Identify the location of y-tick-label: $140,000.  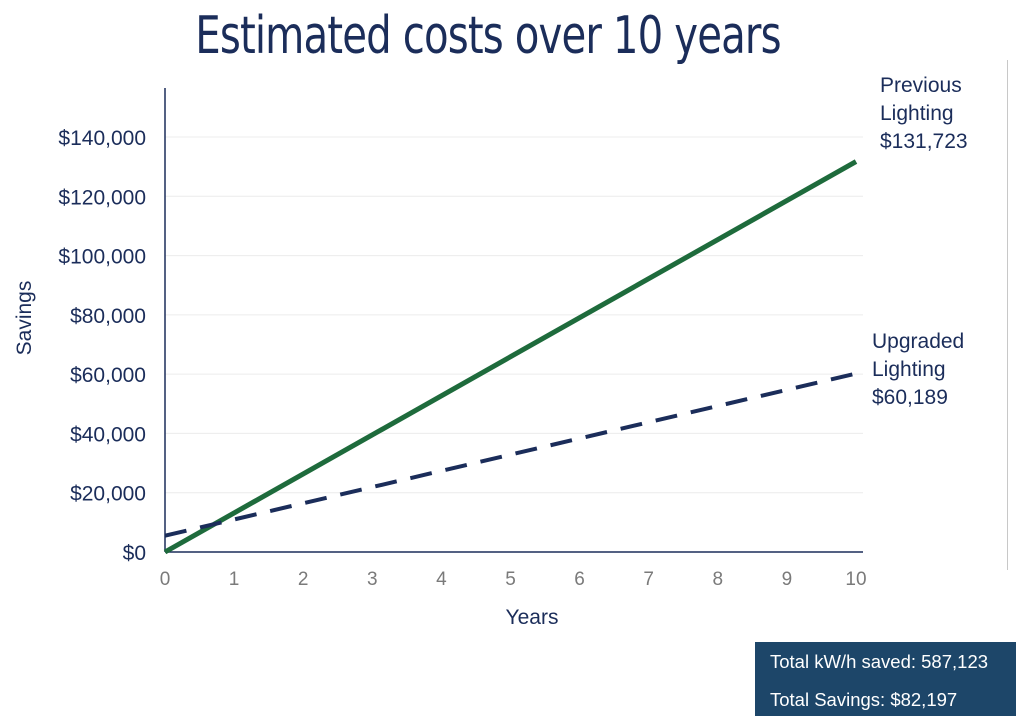
(102, 138).